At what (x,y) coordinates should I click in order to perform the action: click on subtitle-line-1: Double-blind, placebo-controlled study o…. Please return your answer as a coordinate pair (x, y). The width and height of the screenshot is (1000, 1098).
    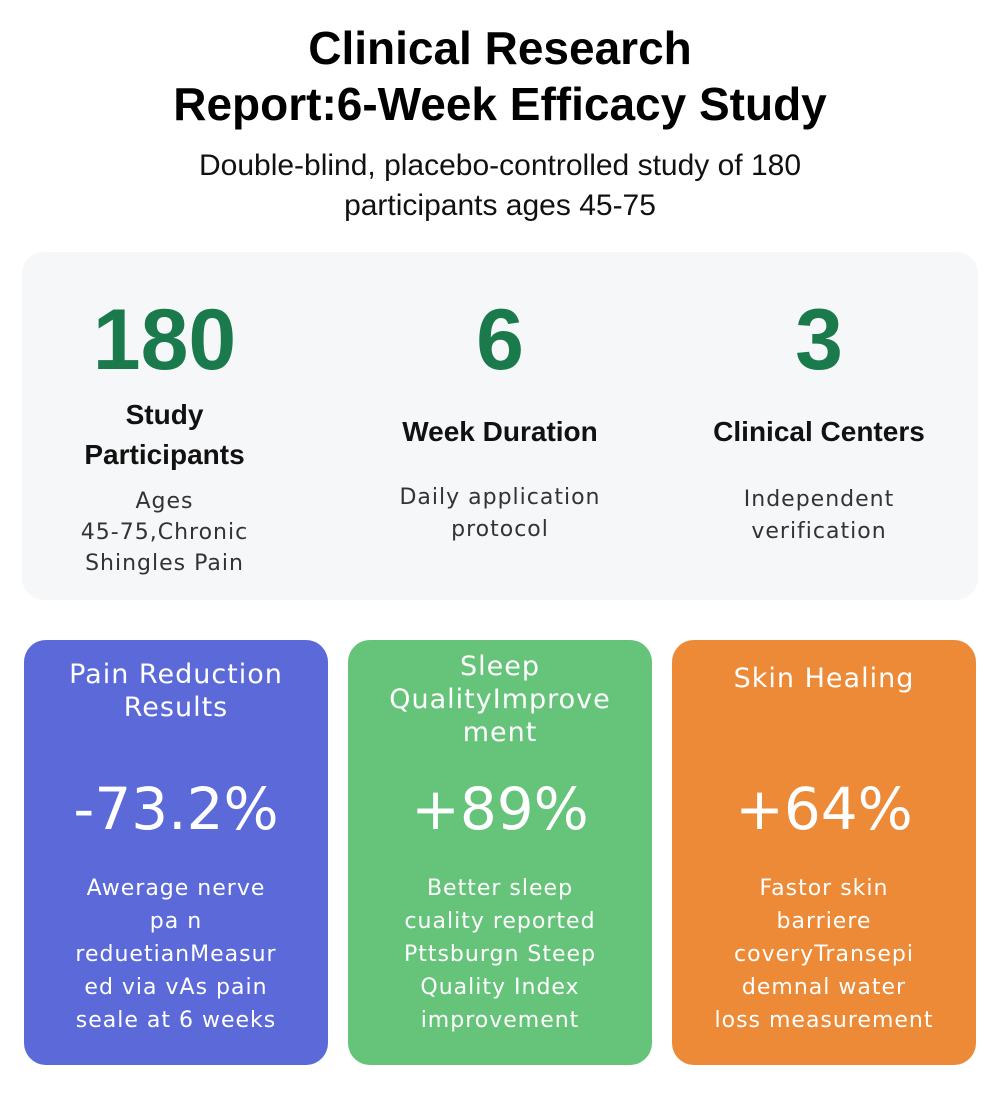
    Looking at the image, I should click on (500, 165).